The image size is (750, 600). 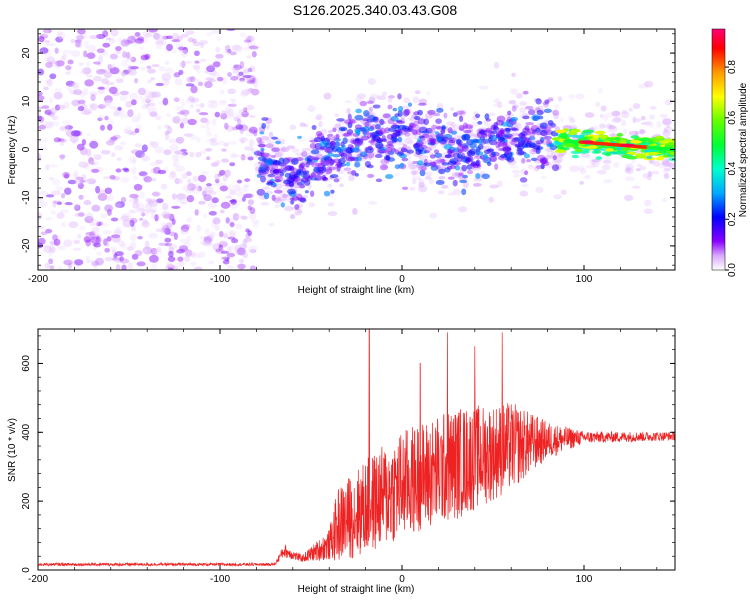 What do you see at coordinates (732, 168) in the screenshot?
I see `colorbar-tick-label: 0.4` at bounding box center [732, 168].